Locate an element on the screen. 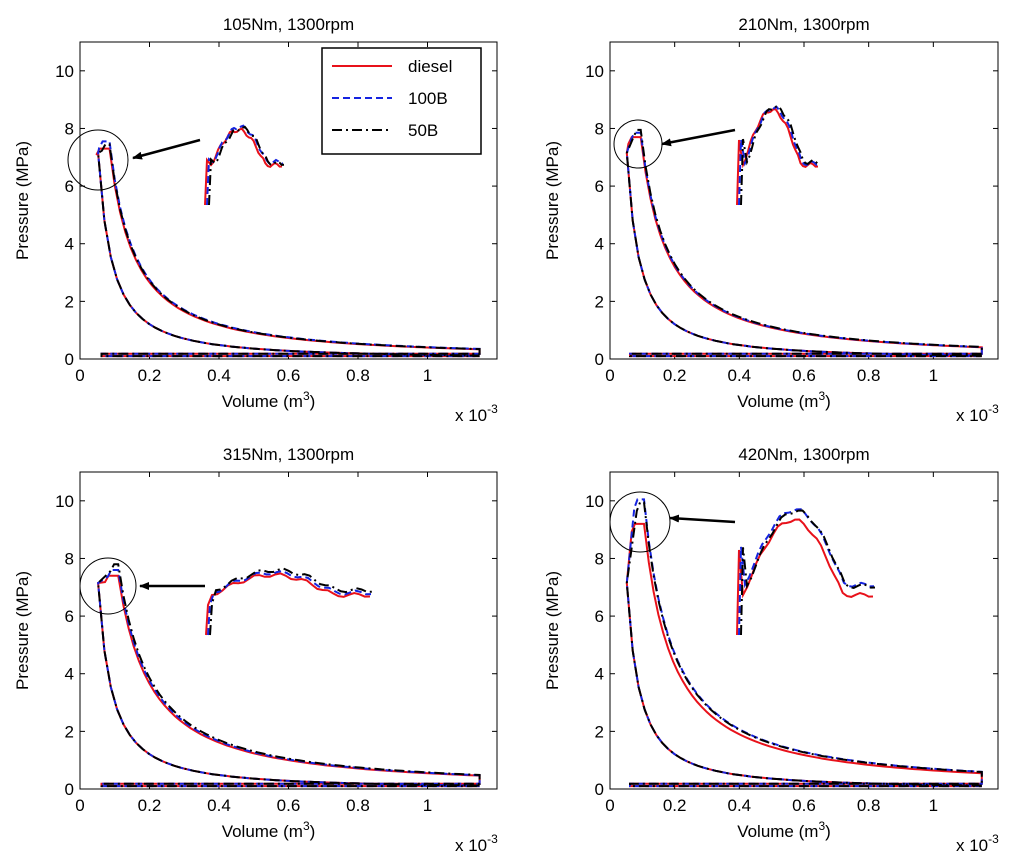 The width and height of the screenshot is (1016, 866). legend-label-100B: 100B is located at coordinates (428, 98).